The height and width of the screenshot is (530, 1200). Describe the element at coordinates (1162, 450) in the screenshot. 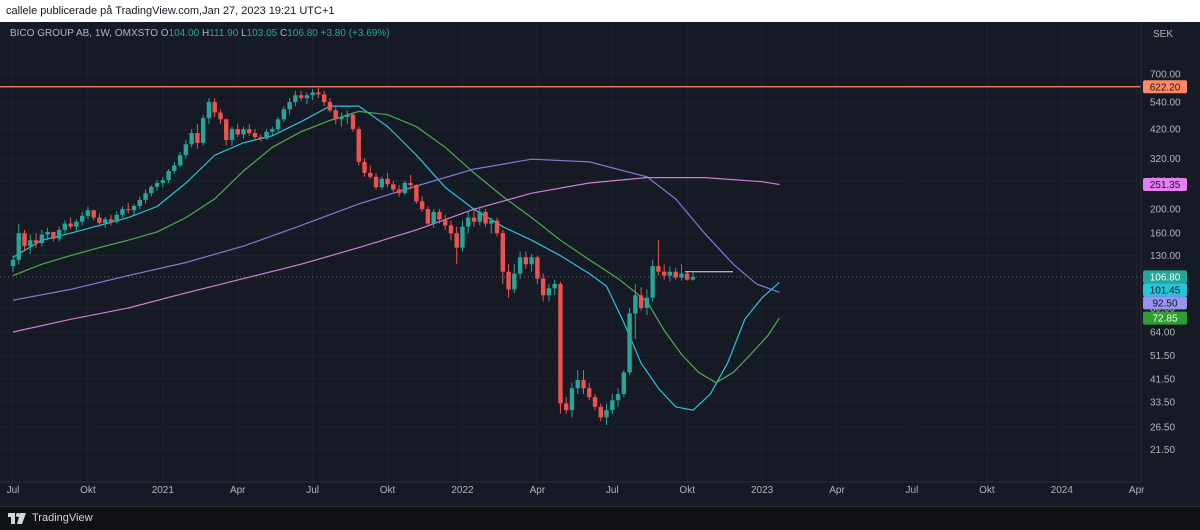

I see `y-tick-label: 21.50` at that location.